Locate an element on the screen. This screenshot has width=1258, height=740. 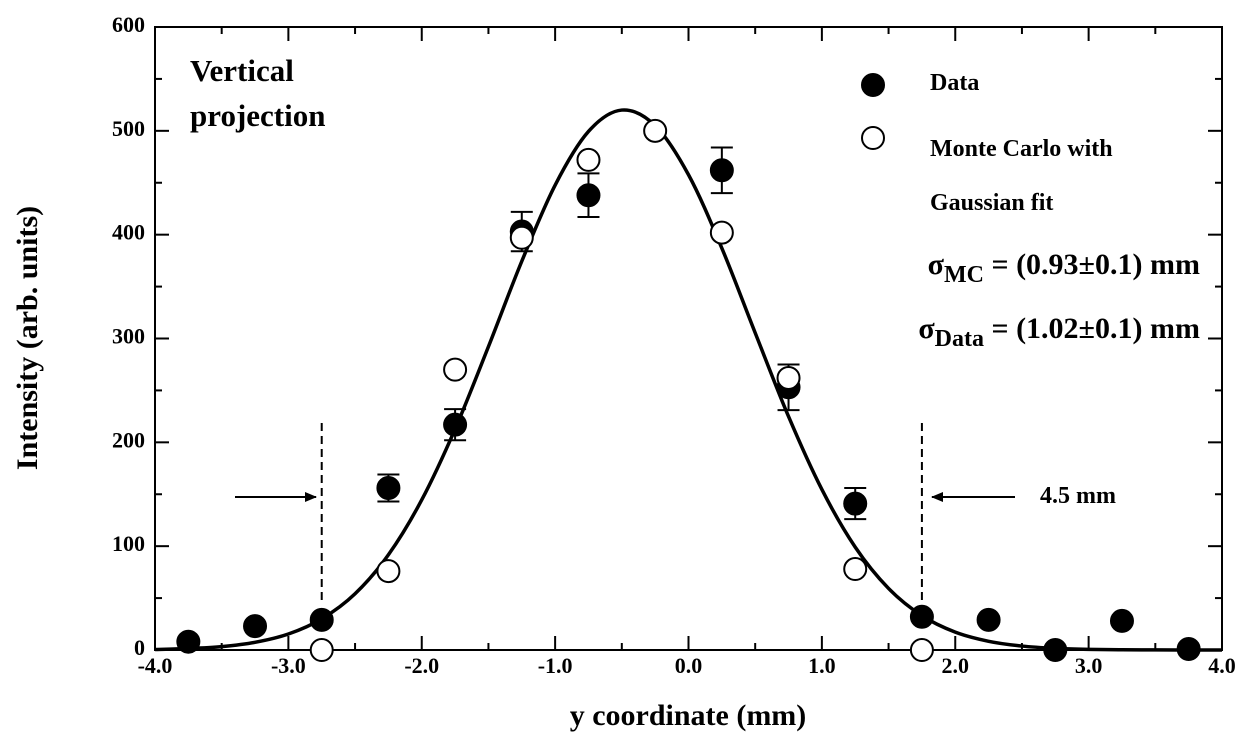
x-axis-label: y coordinate (mm) is located at coordinates (688, 715).